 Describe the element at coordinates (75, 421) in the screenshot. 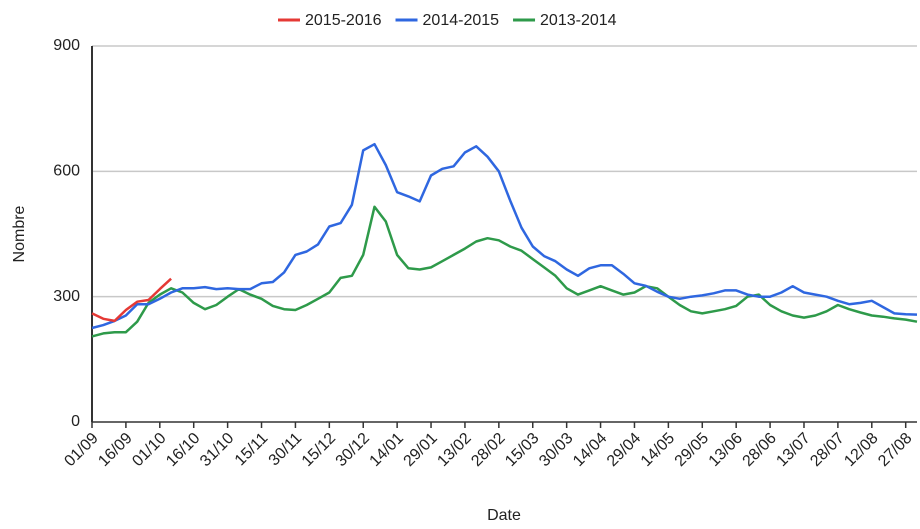

I see `y-tick-label: 0` at that location.